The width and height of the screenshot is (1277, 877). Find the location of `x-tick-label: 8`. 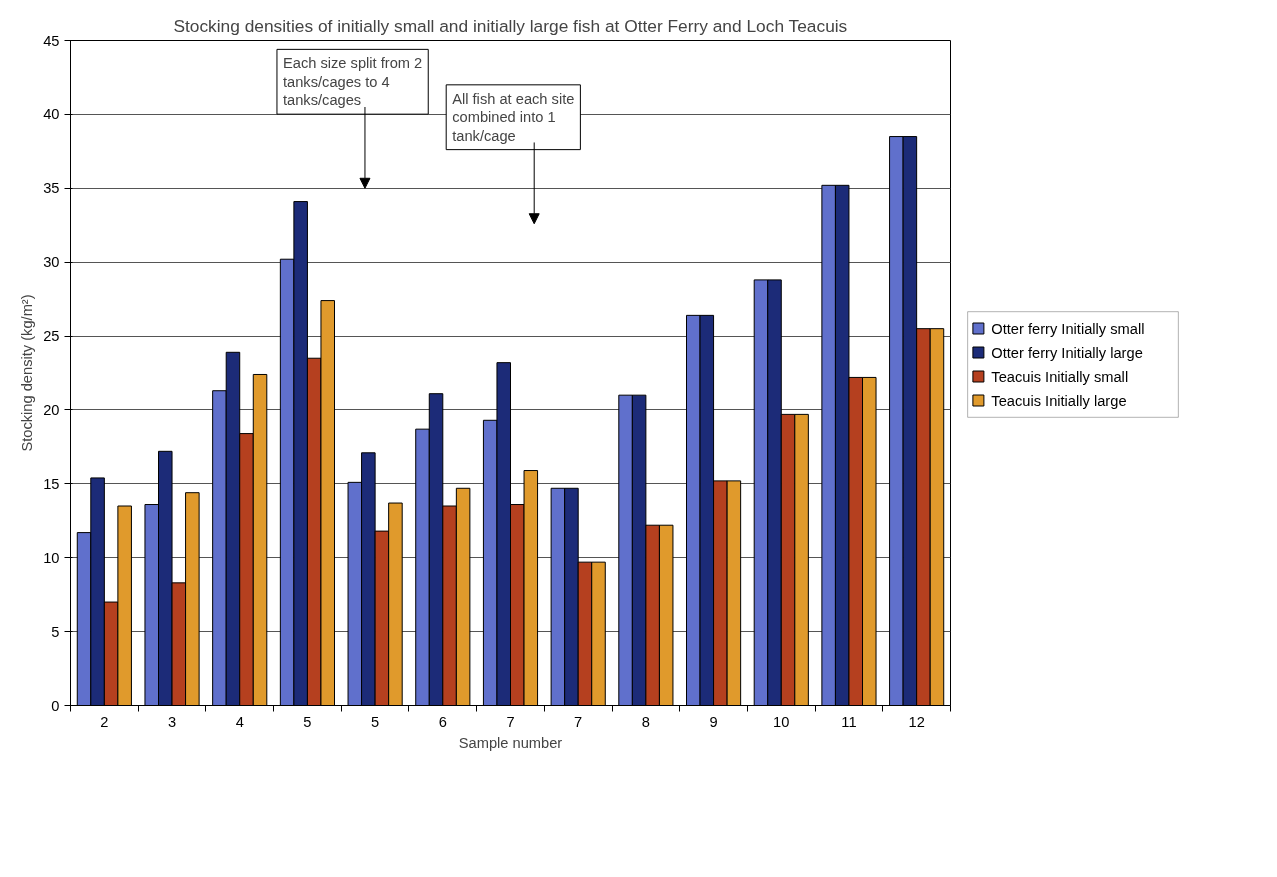

x-tick-label: 8 is located at coordinates (645, 721).